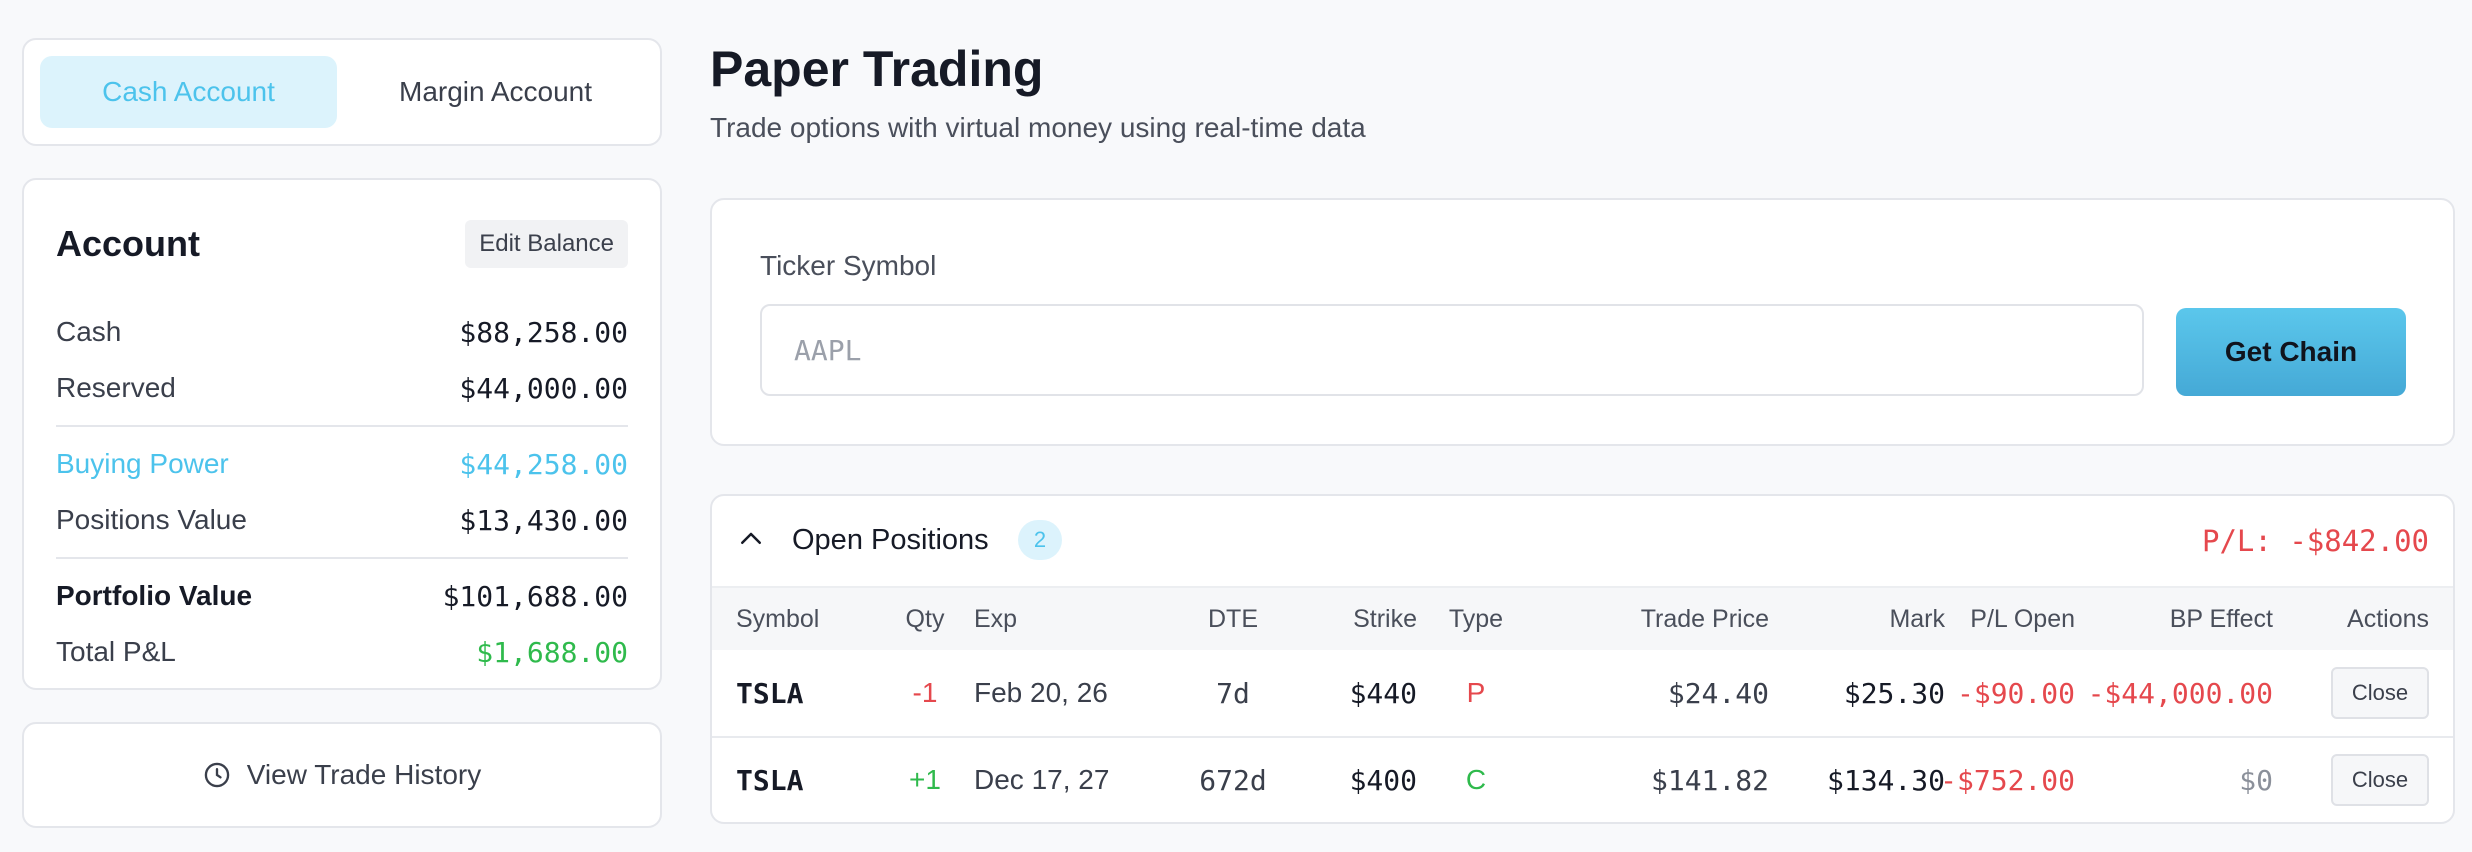 This screenshot has height=852, width=2472. What do you see at coordinates (2315, 541) in the screenshot?
I see `positions-total-pl: P/L: -$842.00` at bounding box center [2315, 541].